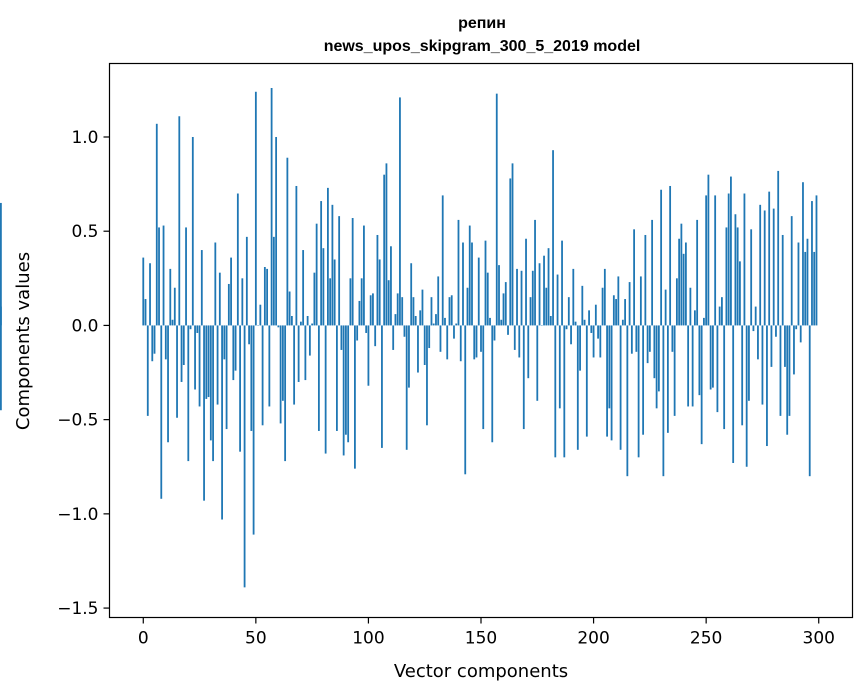 Image resolution: width=867 pixels, height=696 pixels. Describe the element at coordinates (819, 639) in the screenshot. I see `x-tick-label: 300` at that location.